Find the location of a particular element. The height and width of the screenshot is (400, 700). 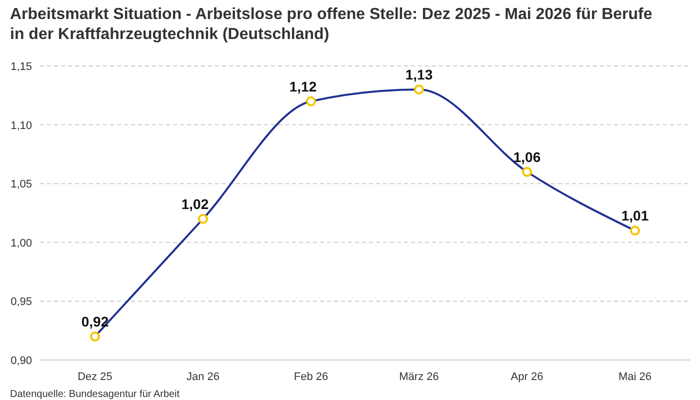

text: Datenquelle: Bundesagentur für Arbeit is located at coordinates (95, 394).